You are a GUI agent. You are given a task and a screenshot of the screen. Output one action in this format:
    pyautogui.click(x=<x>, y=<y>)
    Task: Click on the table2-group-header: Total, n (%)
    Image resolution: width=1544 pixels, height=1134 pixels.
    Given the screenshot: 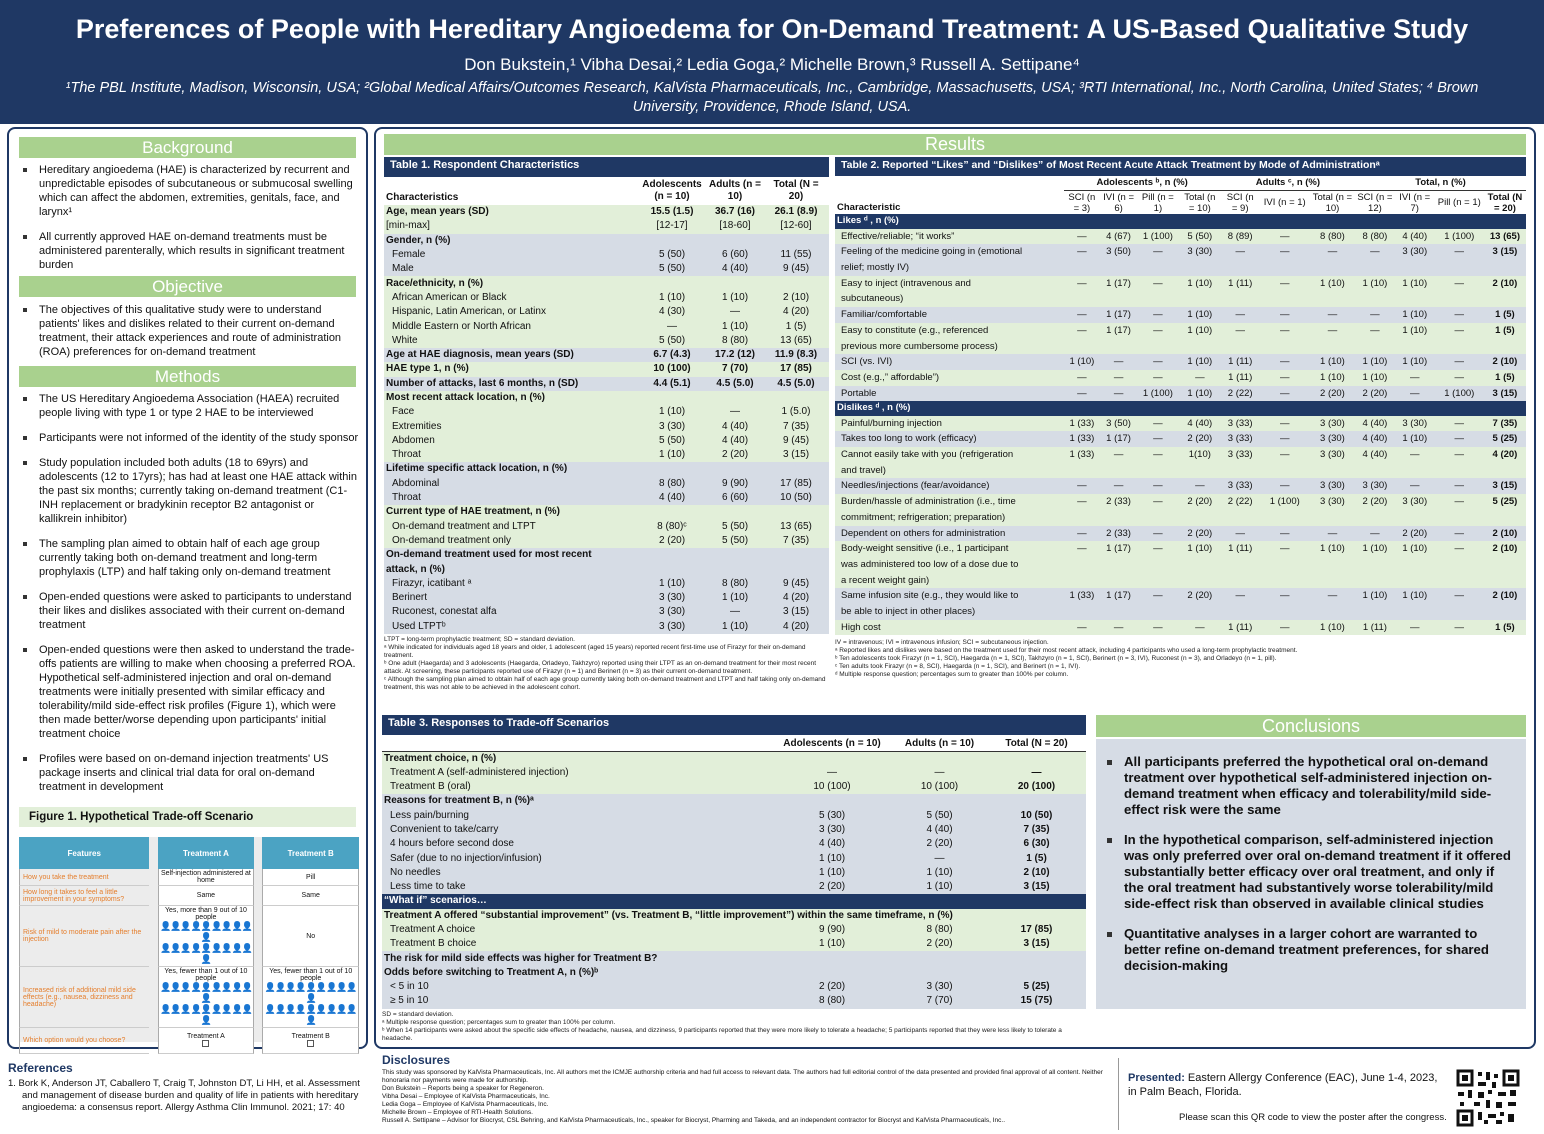 What is the action you would take?
    pyautogui.click(x=1440, y=183)
    